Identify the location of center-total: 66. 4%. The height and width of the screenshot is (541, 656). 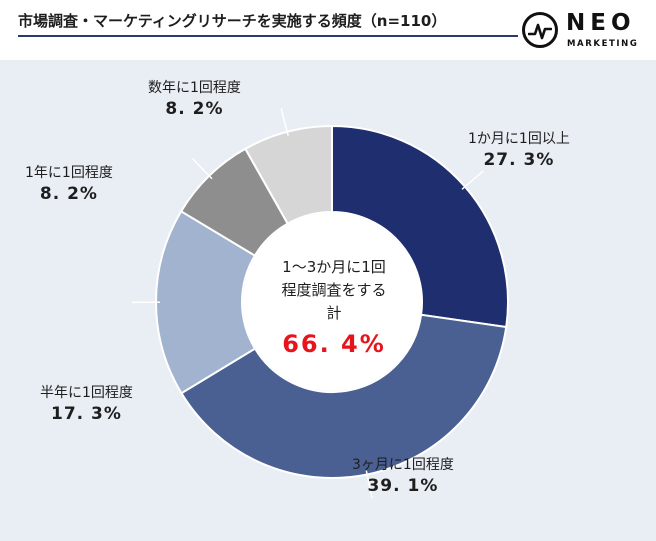
(334, 344).